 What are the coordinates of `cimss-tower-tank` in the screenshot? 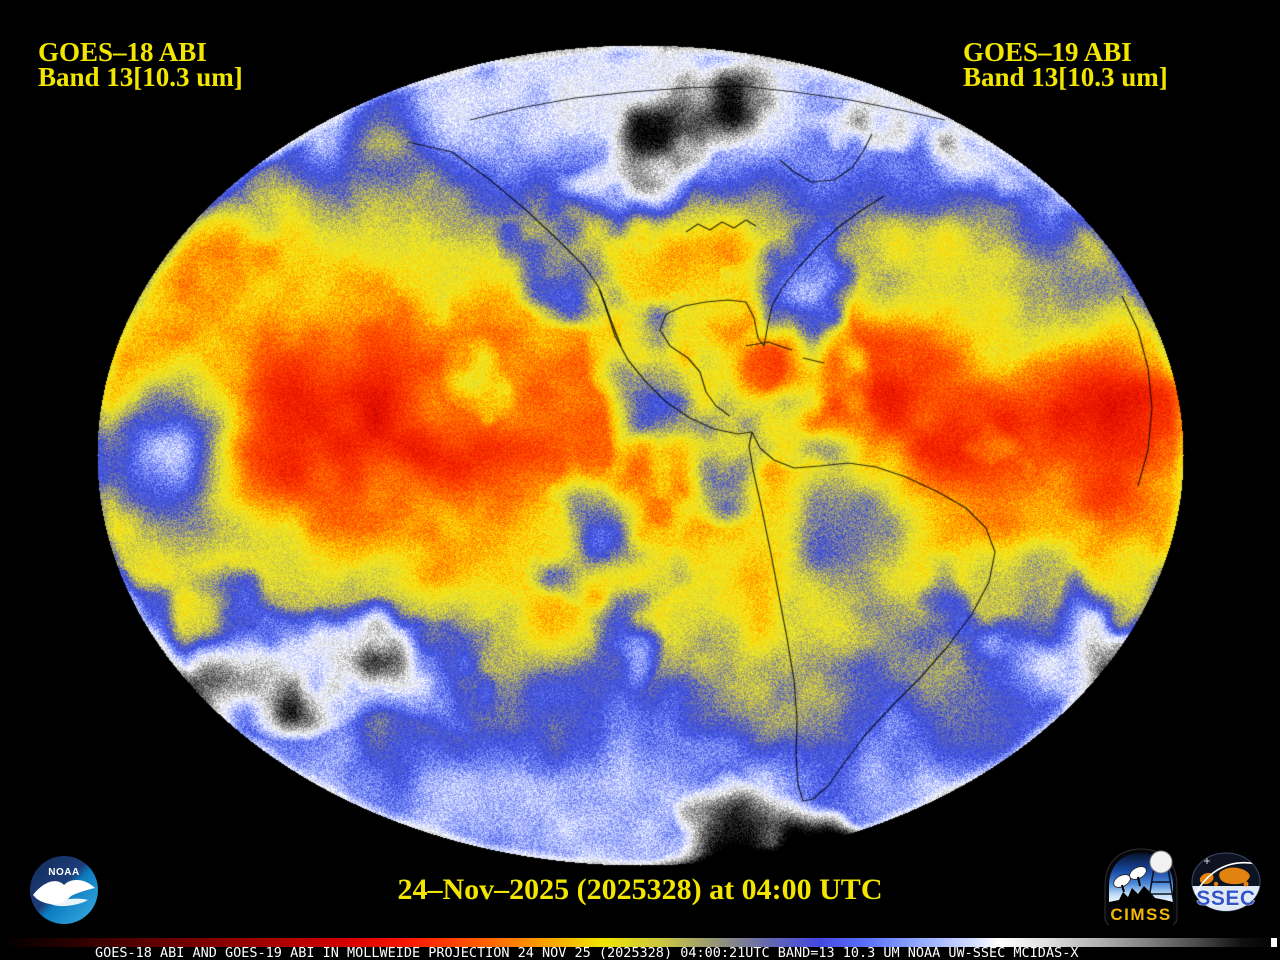 It's located at (1161, 862).